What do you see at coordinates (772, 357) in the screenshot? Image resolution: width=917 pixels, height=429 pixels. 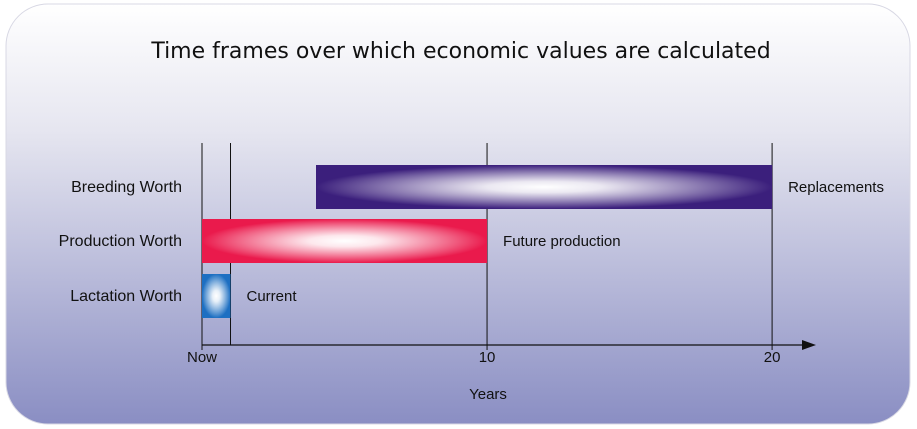 I see `x-tick-label: 20` at bounding box center [772, 357].